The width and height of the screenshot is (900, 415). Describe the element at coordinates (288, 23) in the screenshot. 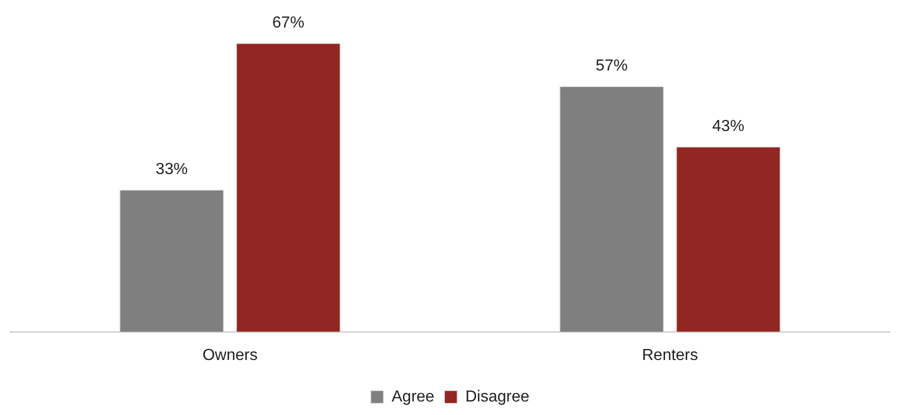

I see `data-label: 67%` at that location.